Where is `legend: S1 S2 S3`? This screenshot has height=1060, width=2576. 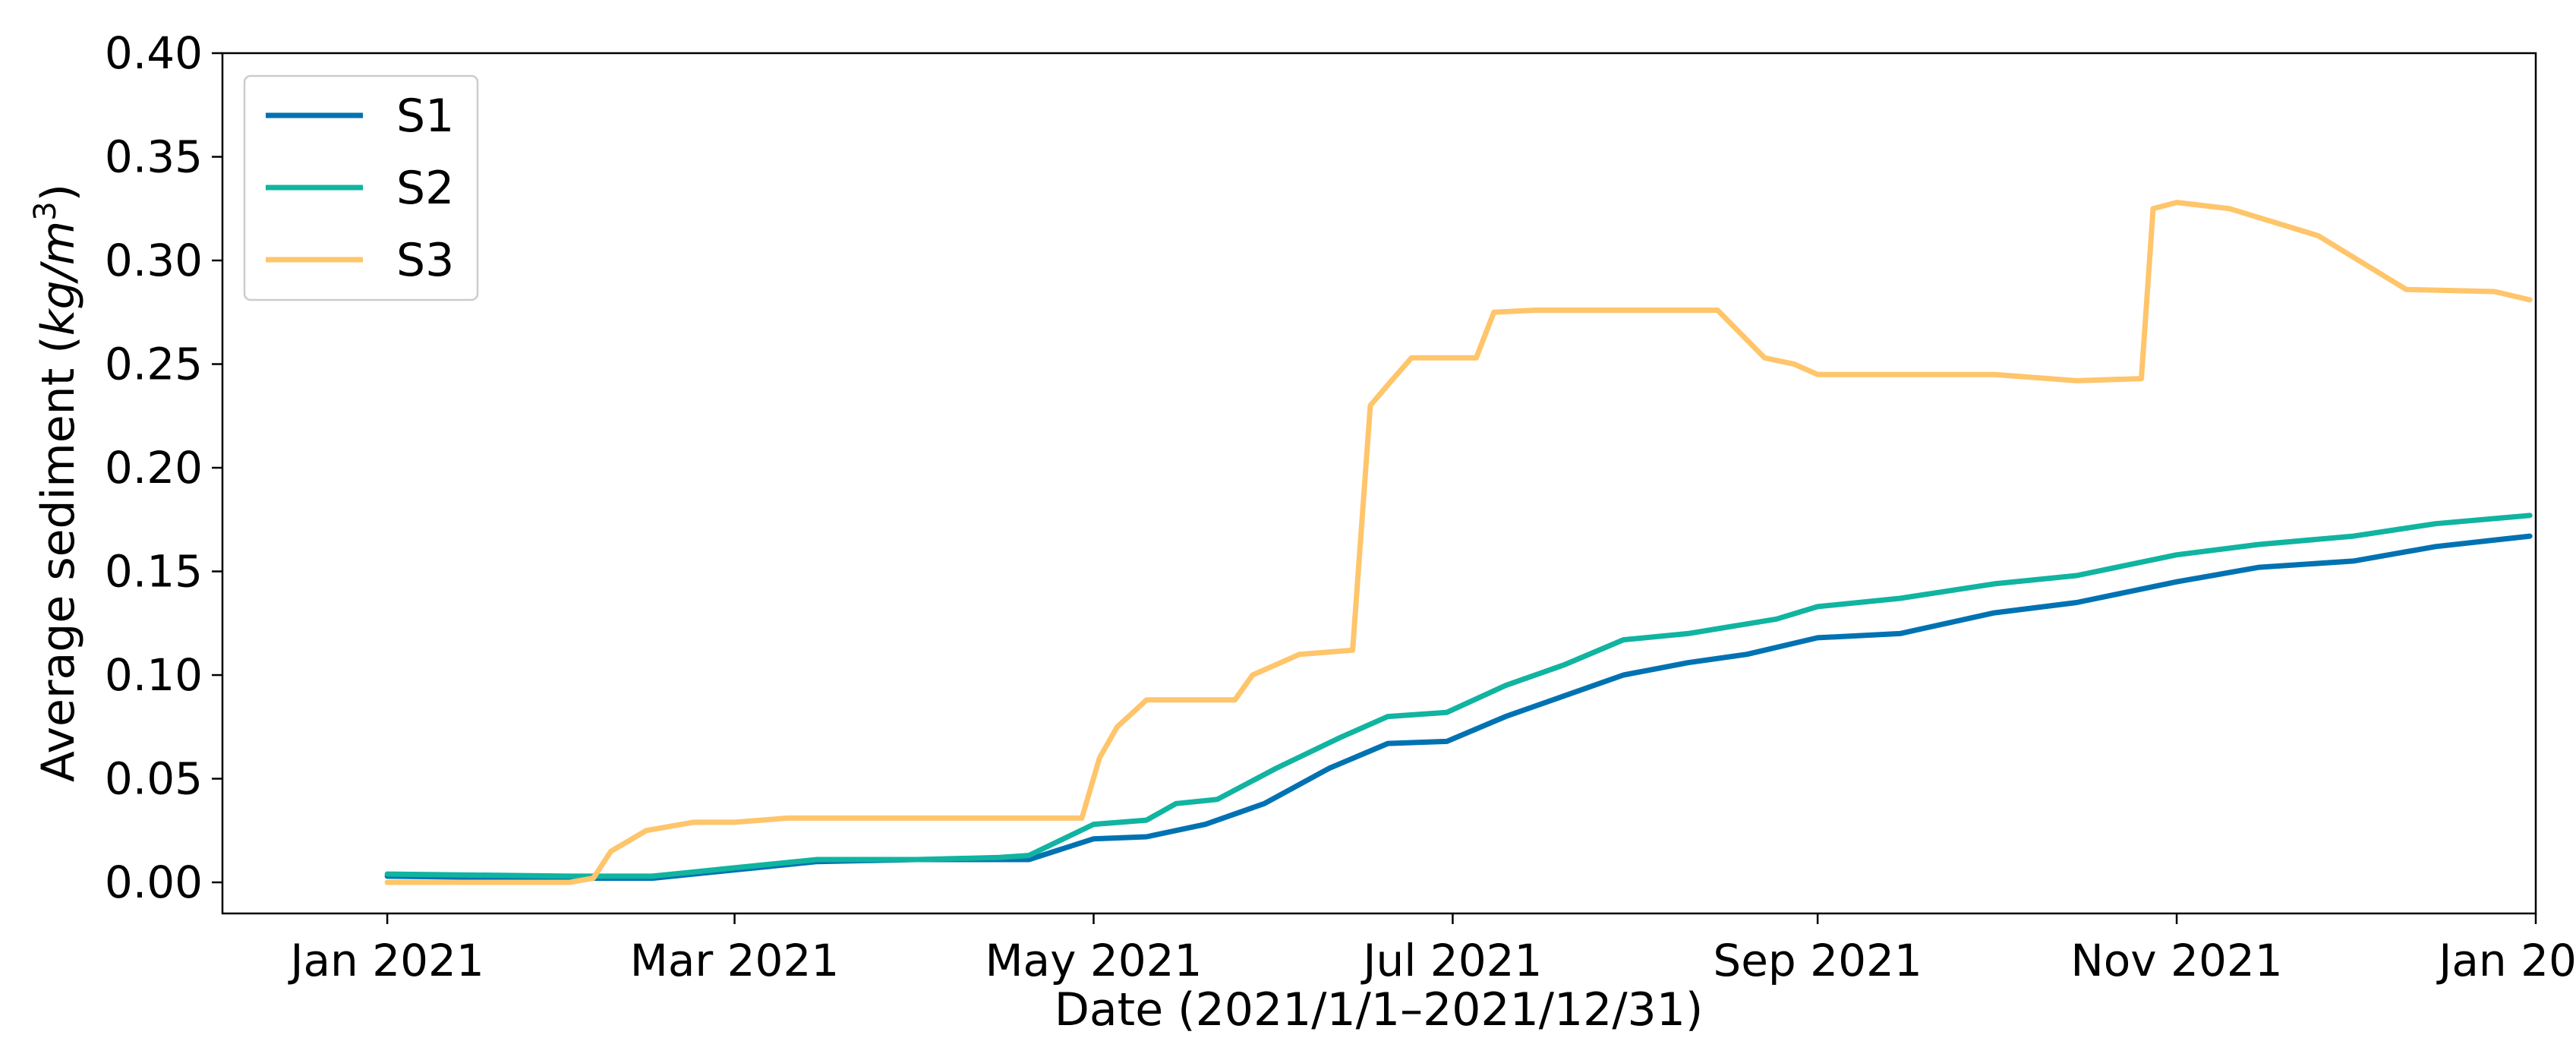 legend: S1 S2 S3 is located at coordinates (361, 187).